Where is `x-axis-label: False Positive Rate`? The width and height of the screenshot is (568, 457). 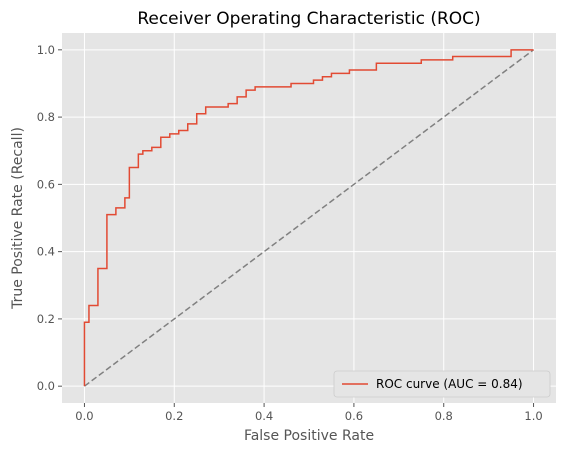 x-axis-label: False Positive Rate is located at coordinates (309, 436).